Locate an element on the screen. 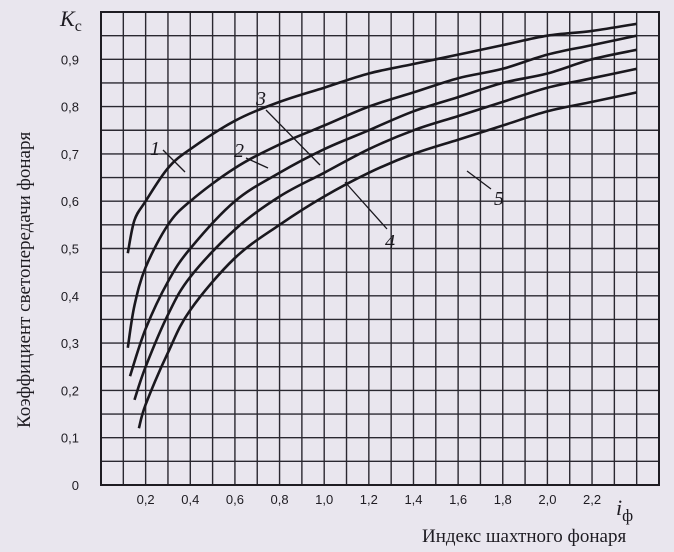 The height and width of the screenshot is (552, 674). y-tick-label: 0,6 is located at coordinates (70, 201).